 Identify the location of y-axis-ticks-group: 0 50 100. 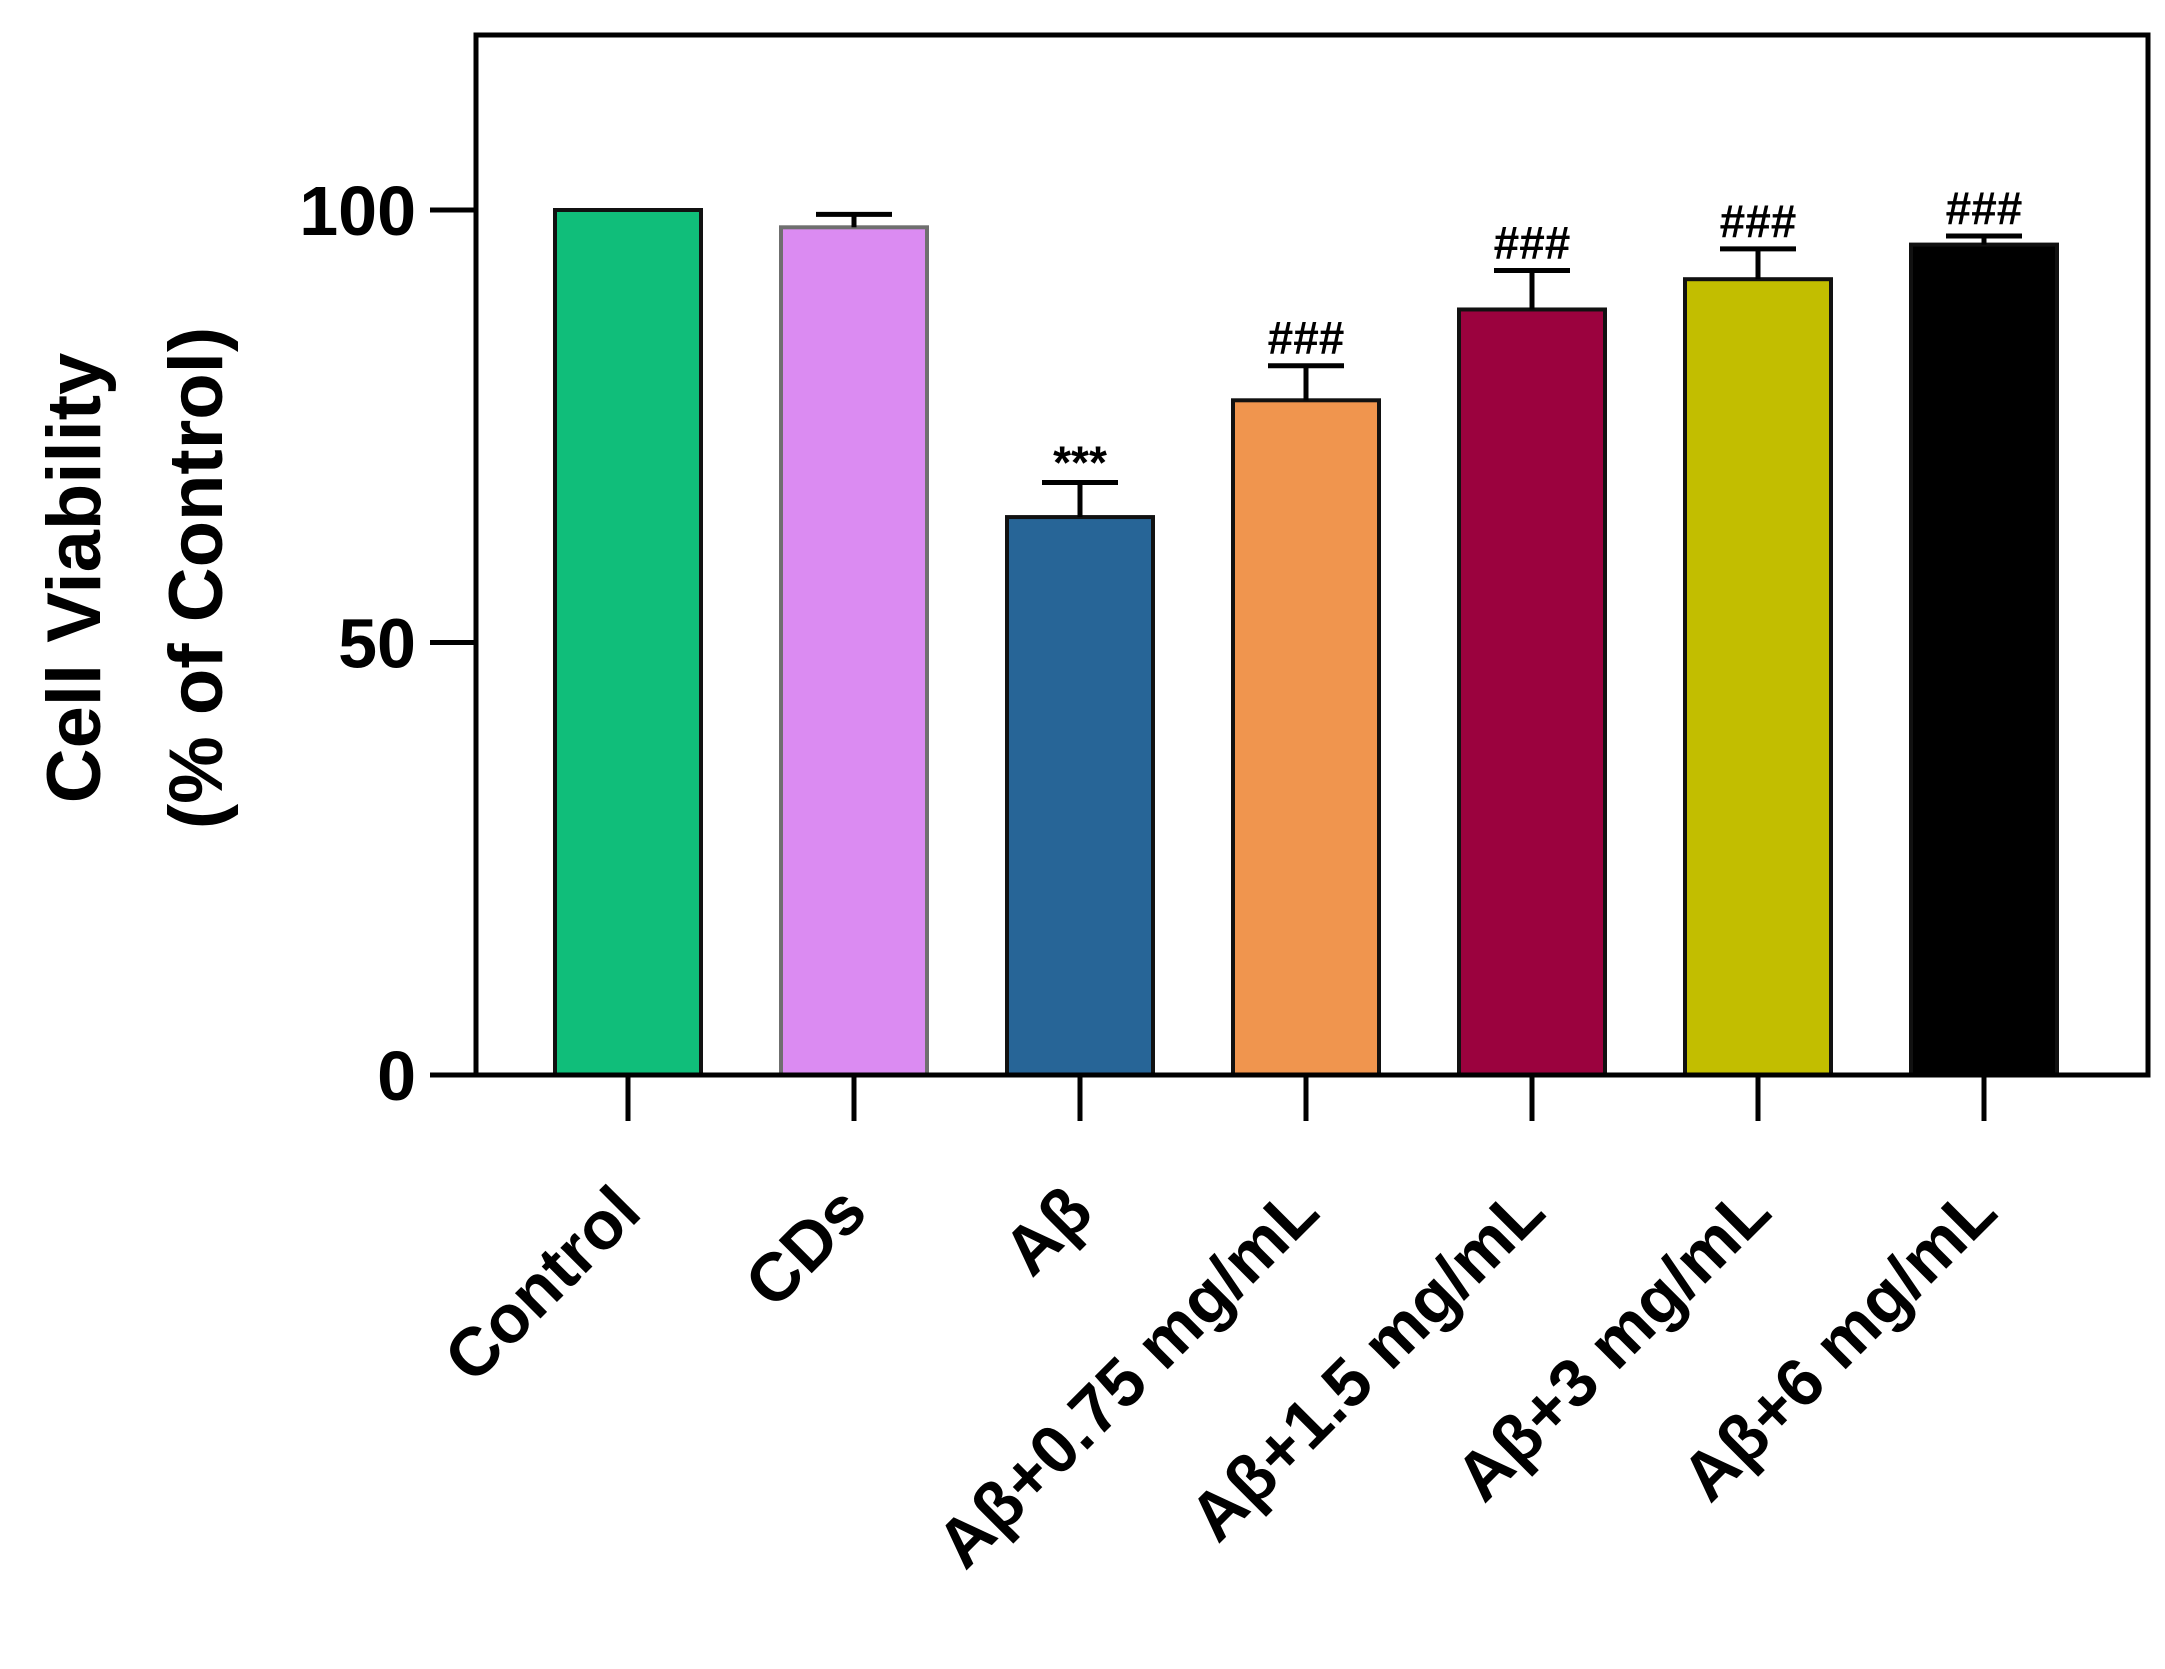
(387, 643).